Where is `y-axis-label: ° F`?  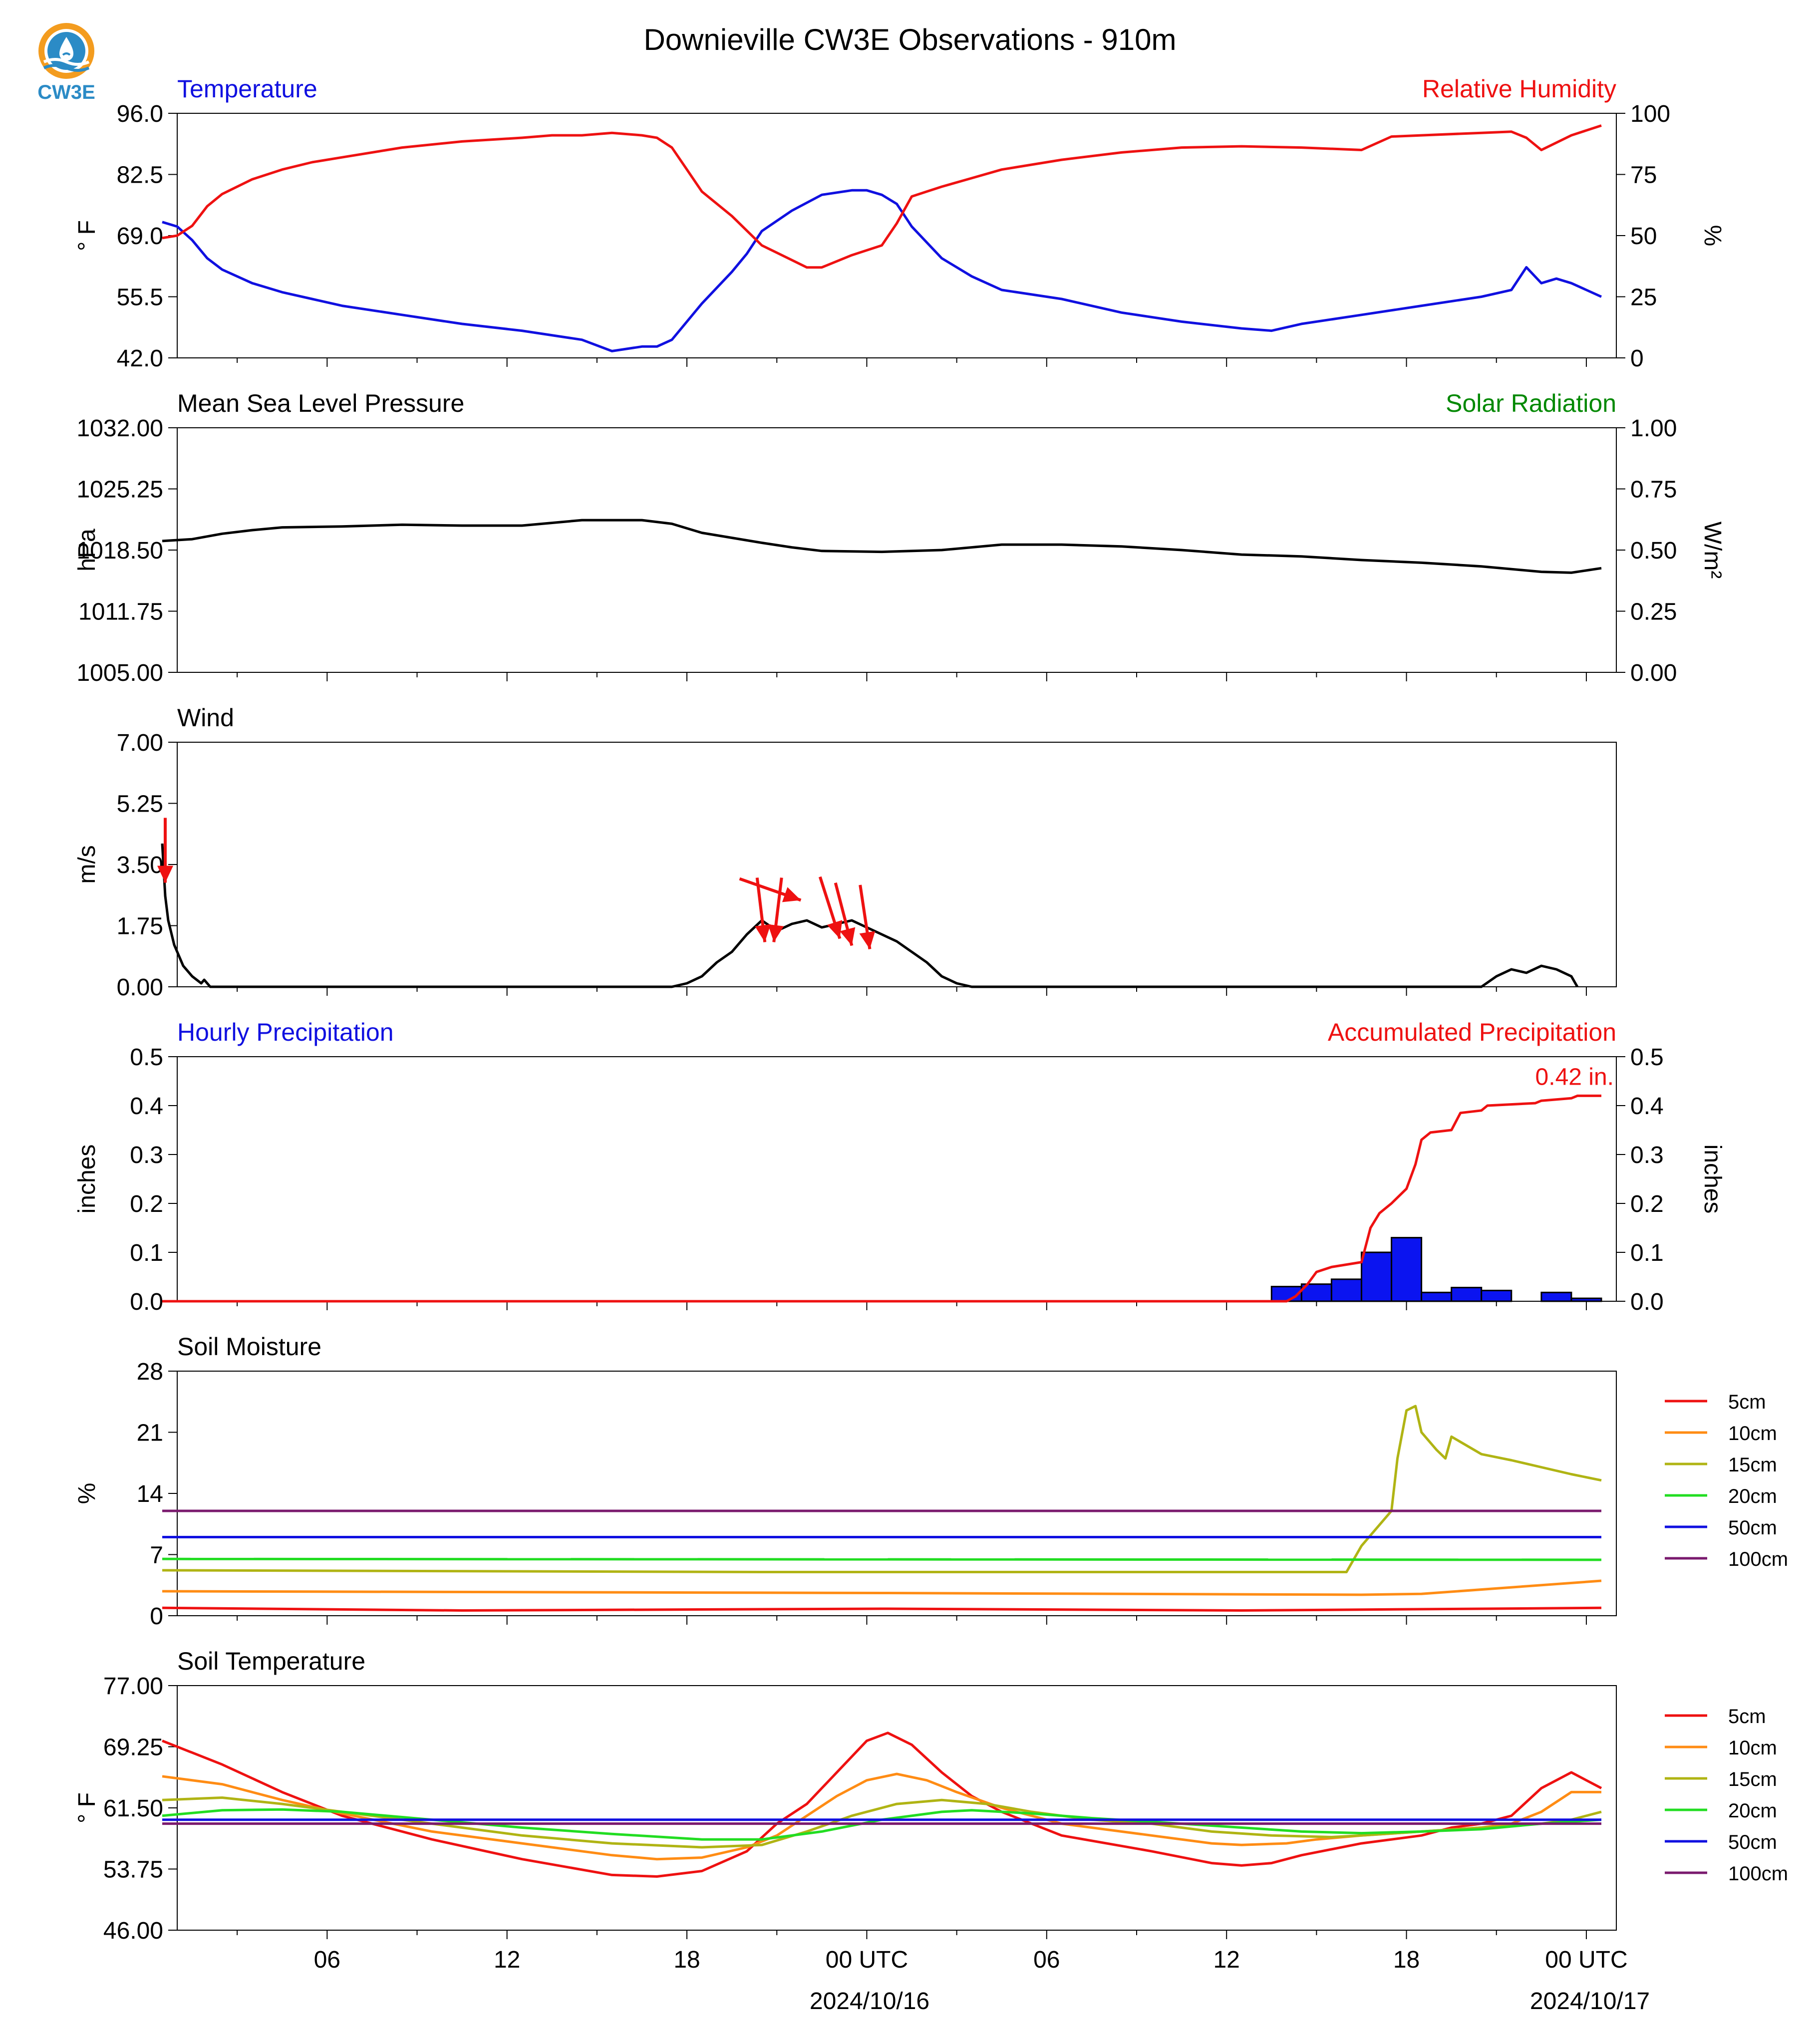
y-axis-label: ° F is located at coordinates (87, 235).